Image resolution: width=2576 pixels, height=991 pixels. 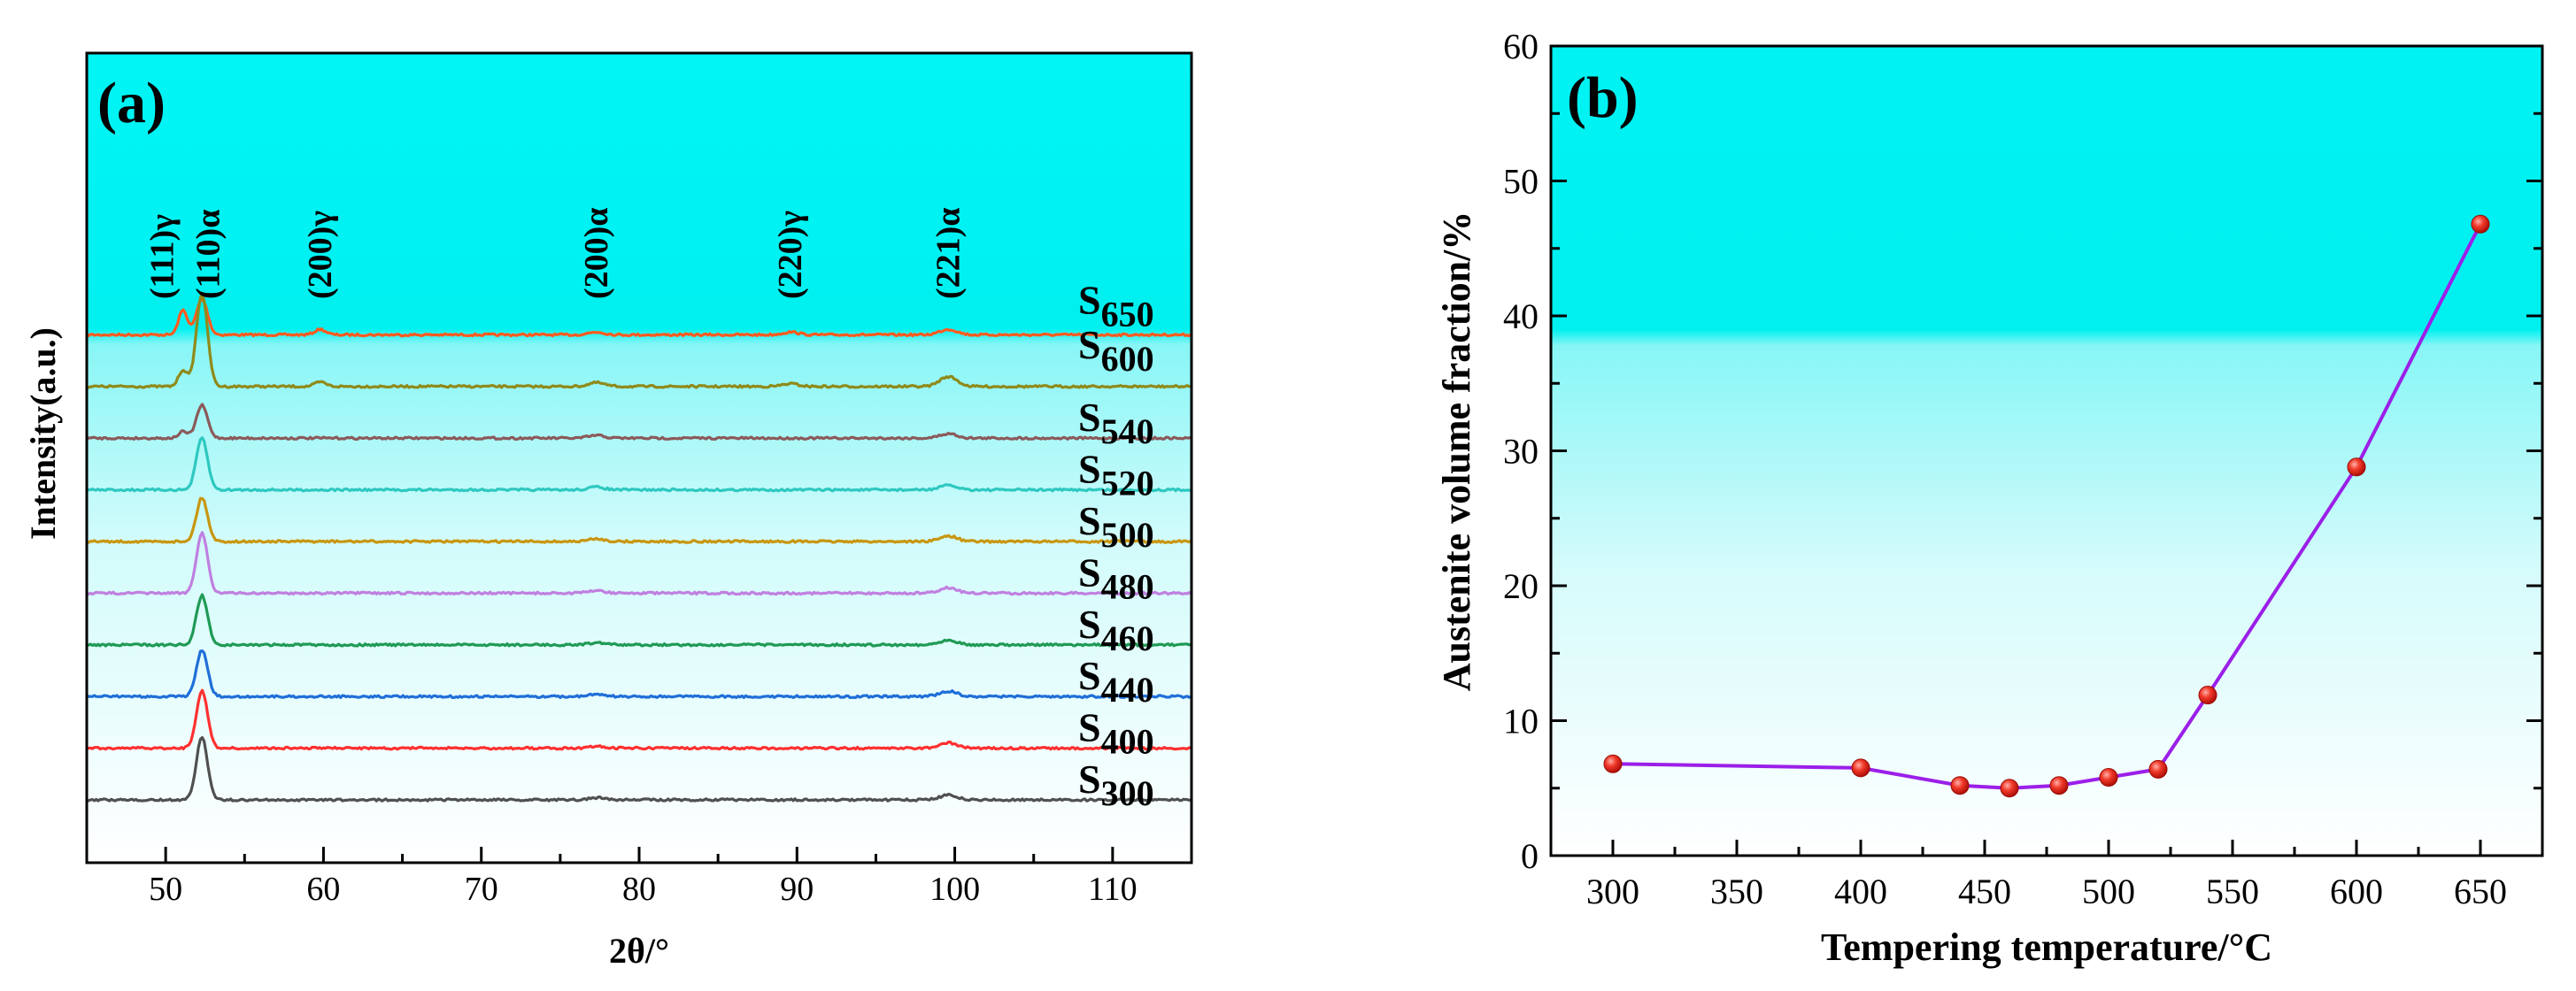 I want to click on series-label-subscript: 540, so click(x=1127, y=431).